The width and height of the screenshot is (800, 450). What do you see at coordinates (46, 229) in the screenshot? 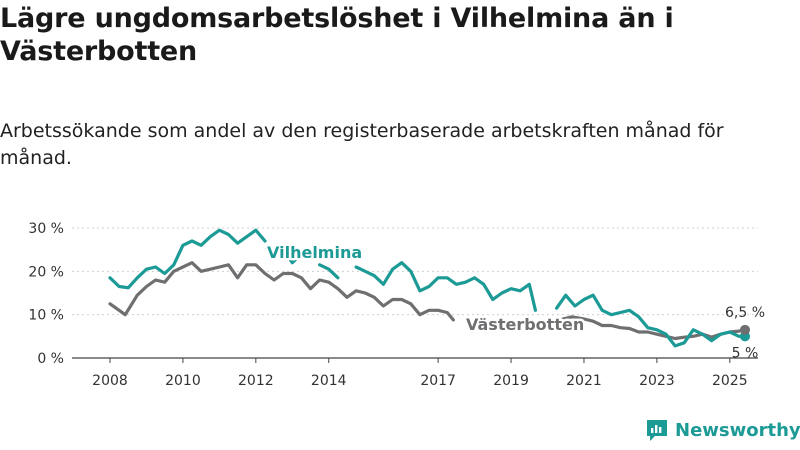
I see `y-tick-label: 30 %` at bounding box center [46, 229].